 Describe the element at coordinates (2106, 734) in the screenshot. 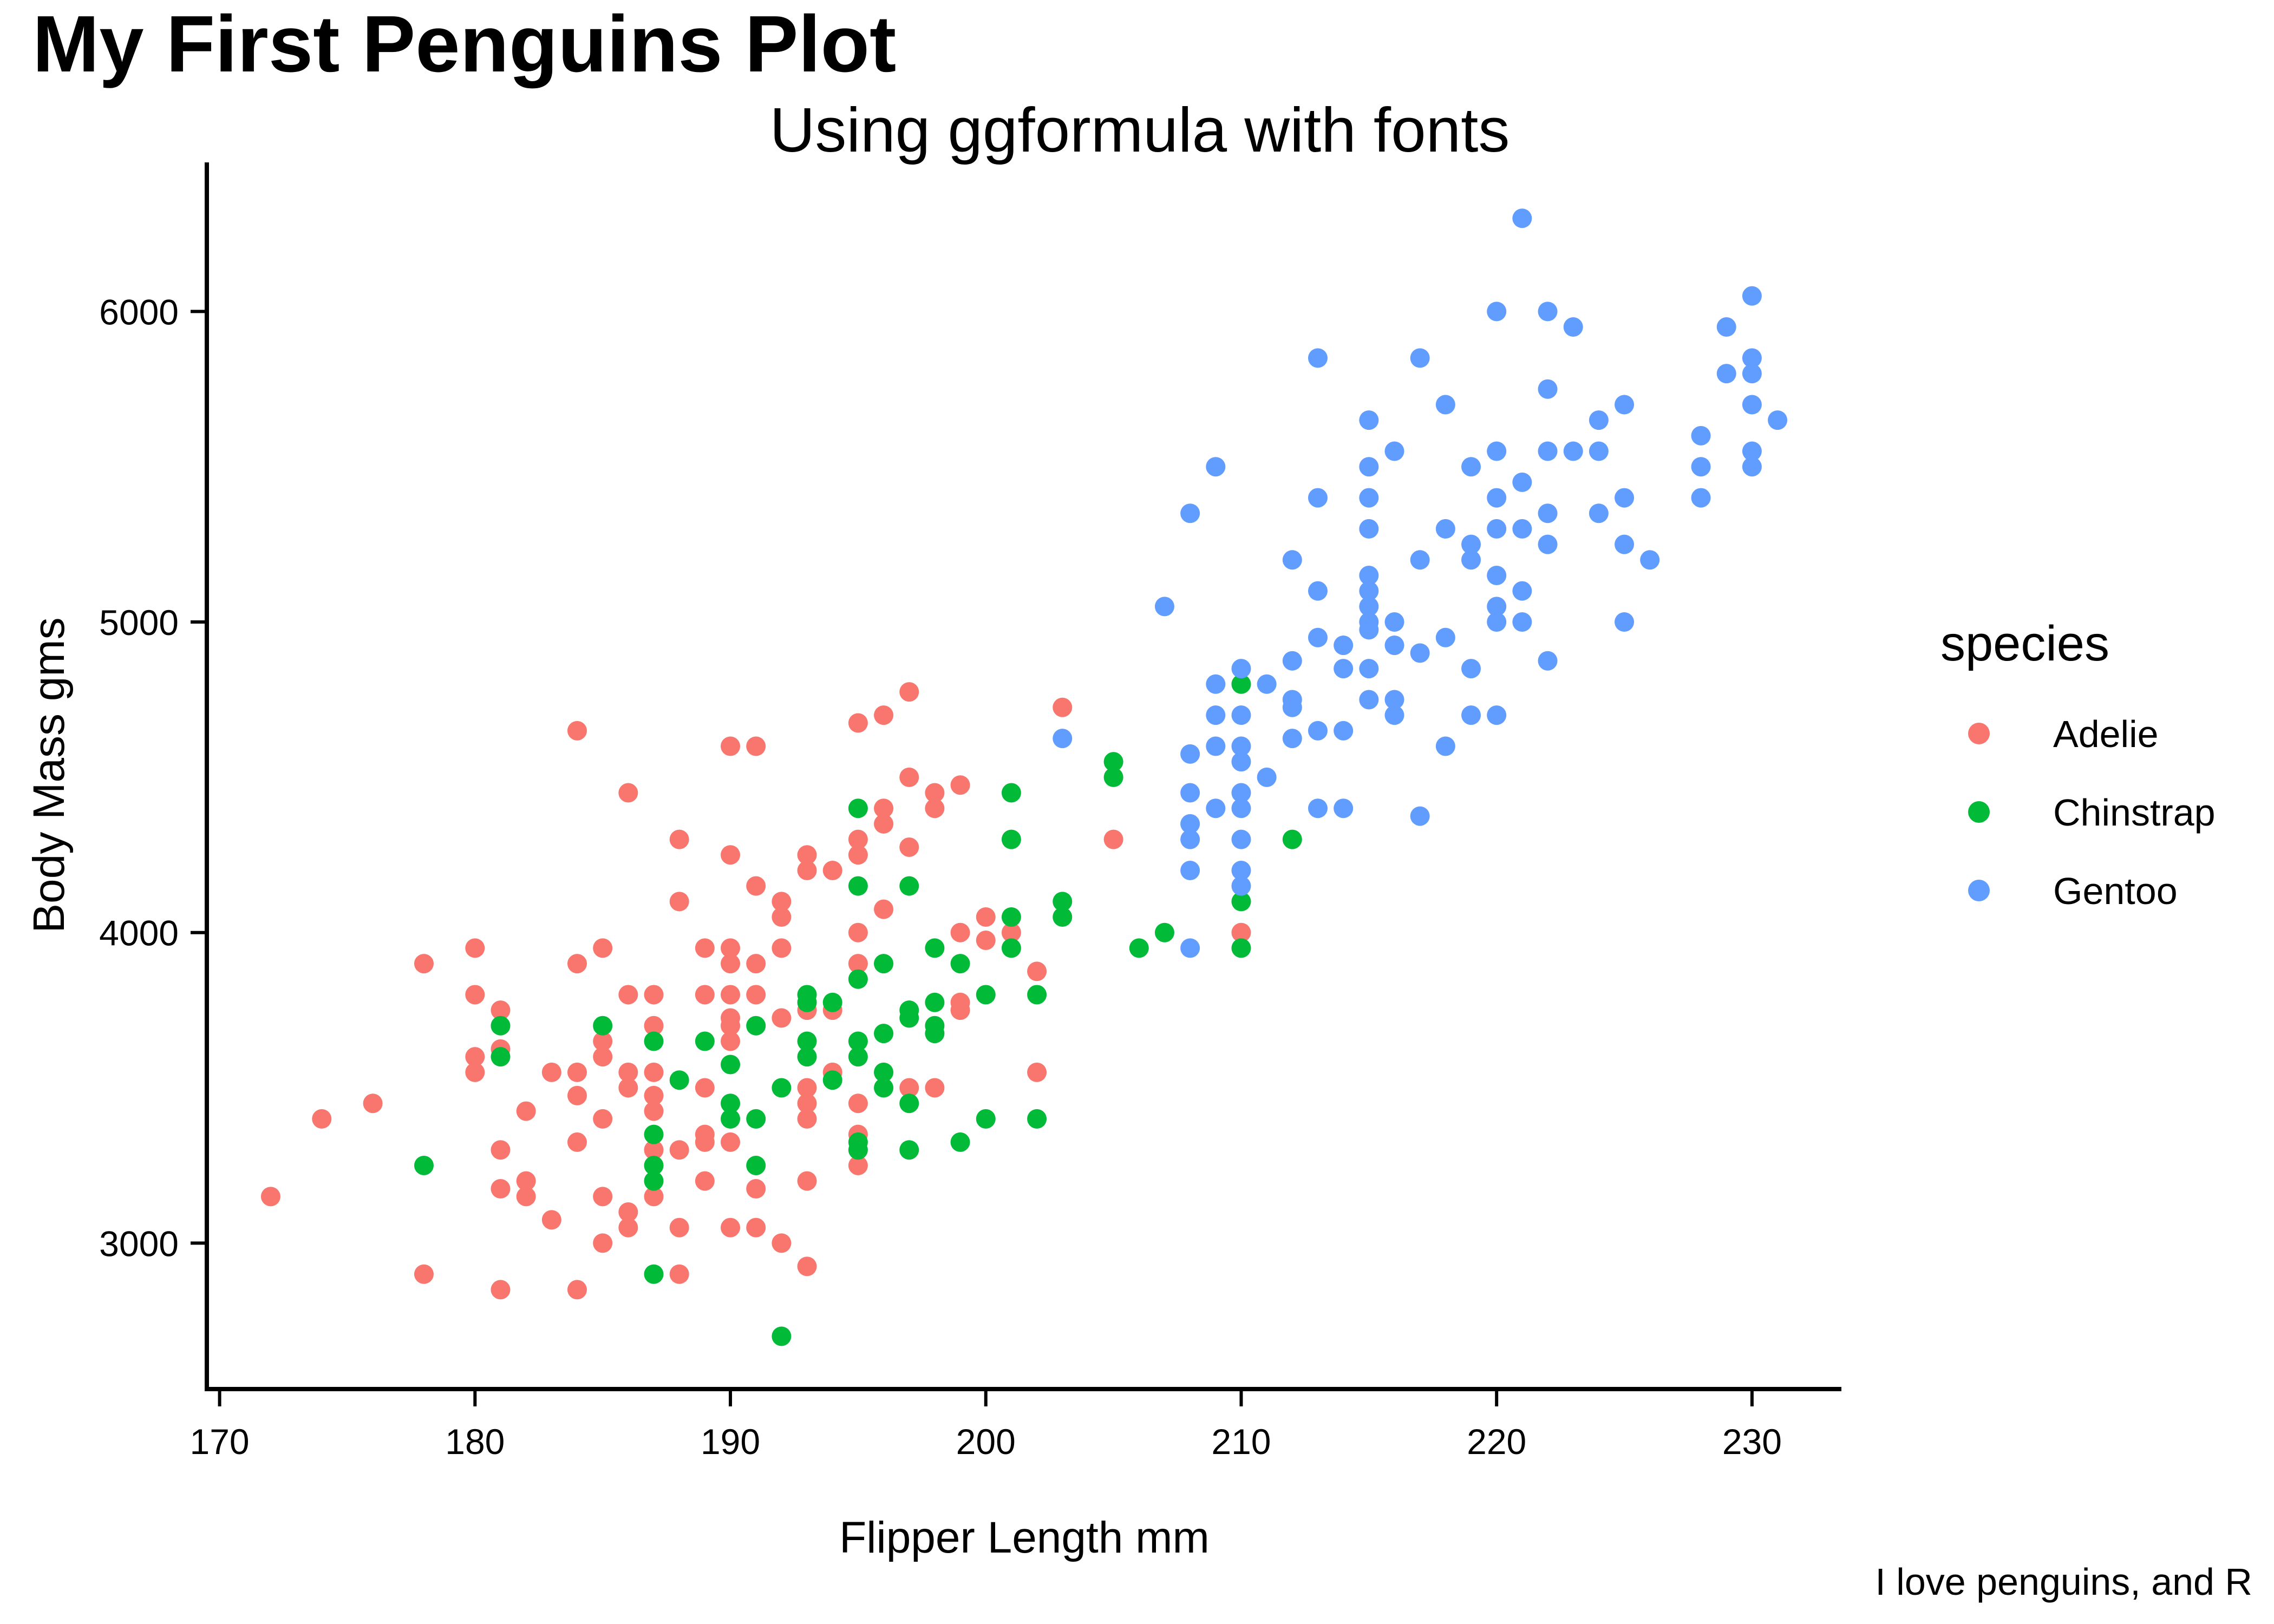

I see `legend-label-adelie: Adelie` at that location.